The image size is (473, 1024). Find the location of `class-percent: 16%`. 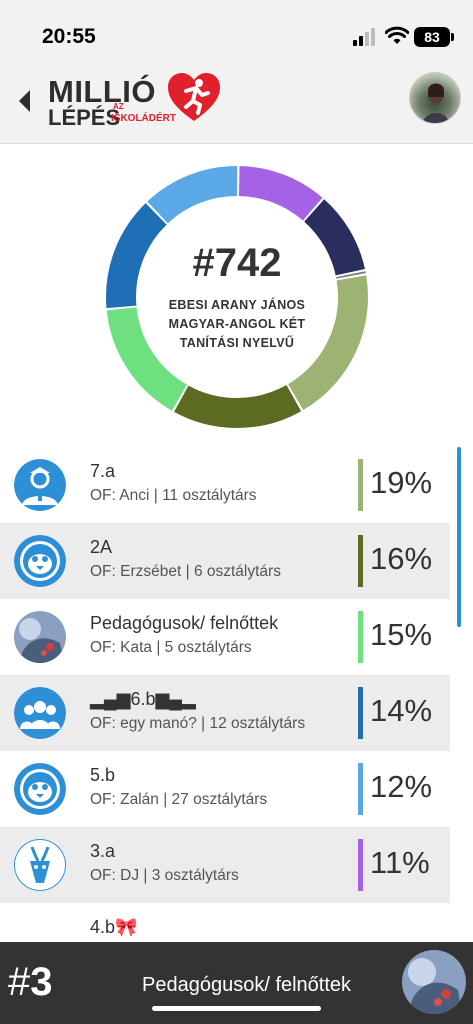

class-percent: 16% is located at coordinates (401, 558).